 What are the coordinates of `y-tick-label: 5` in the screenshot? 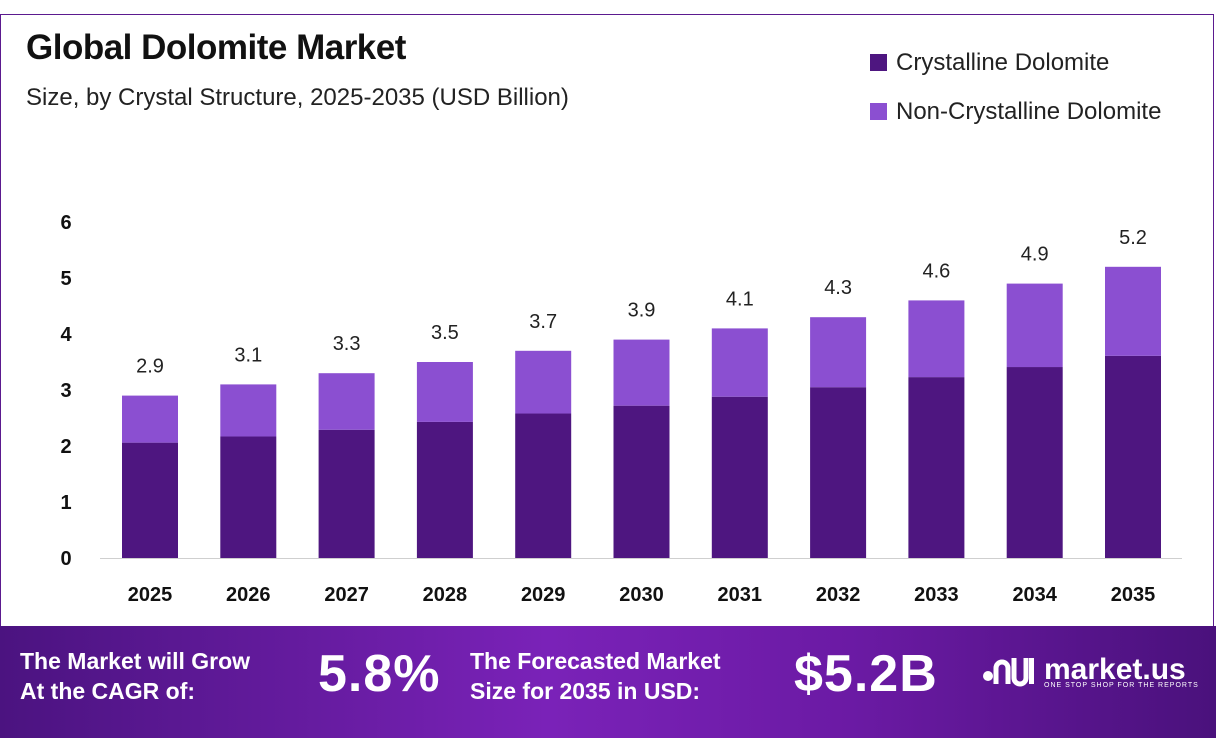 It's located at (65, 279).